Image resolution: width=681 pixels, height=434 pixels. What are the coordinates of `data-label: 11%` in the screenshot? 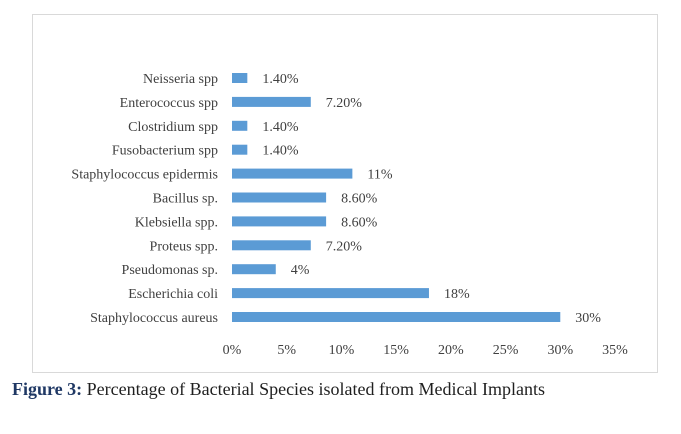 It's located at (379, 175).